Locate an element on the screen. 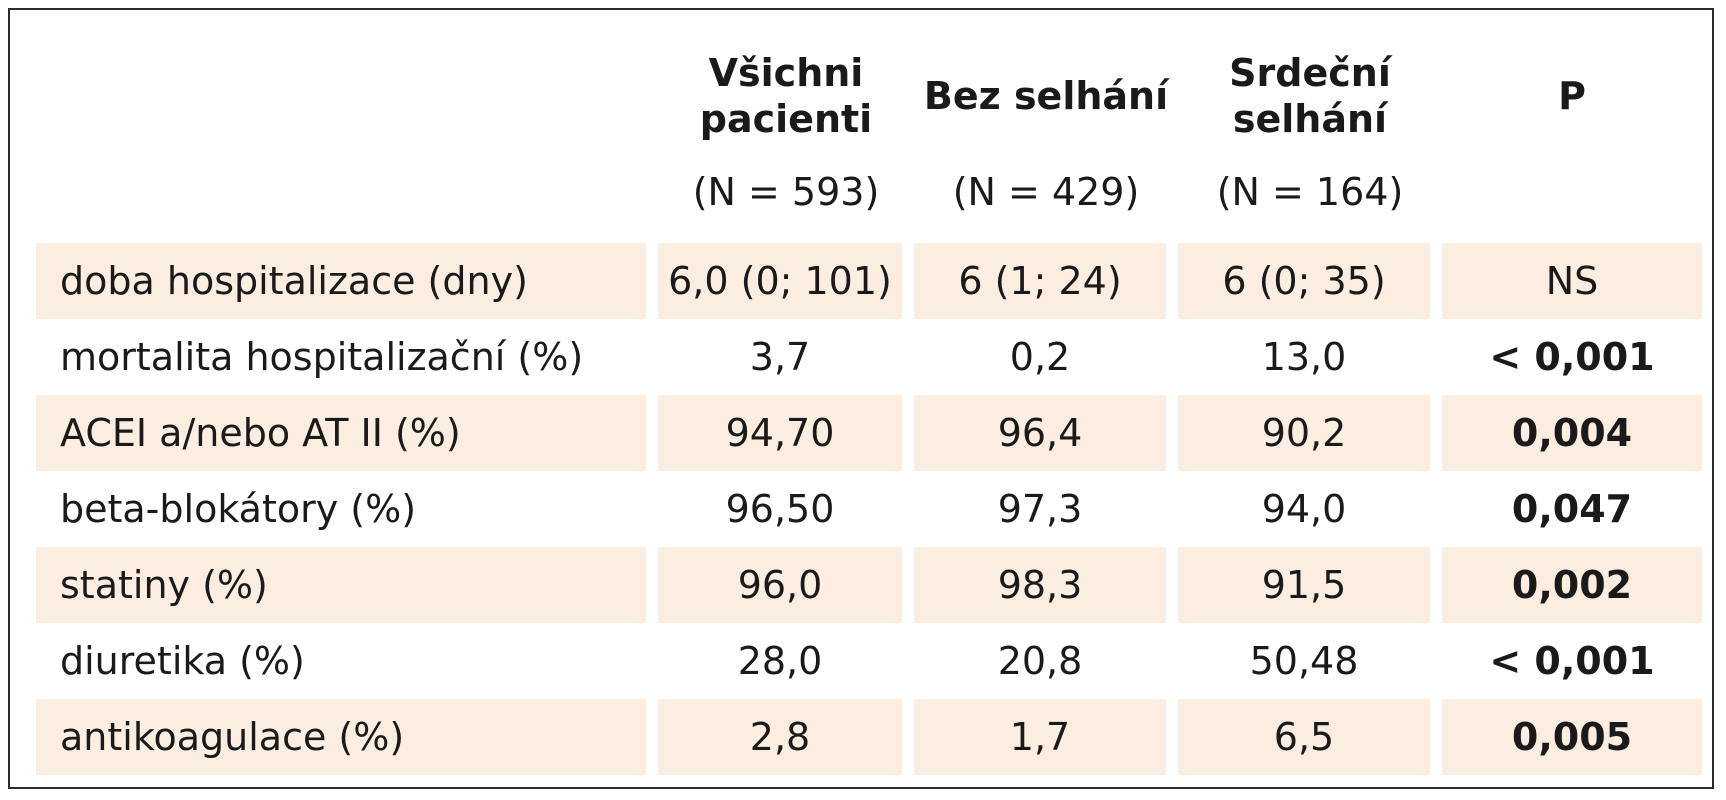 The image size is (1726, 800). header-all-patients-line2: pacienti is located at coordinates (786, 119).